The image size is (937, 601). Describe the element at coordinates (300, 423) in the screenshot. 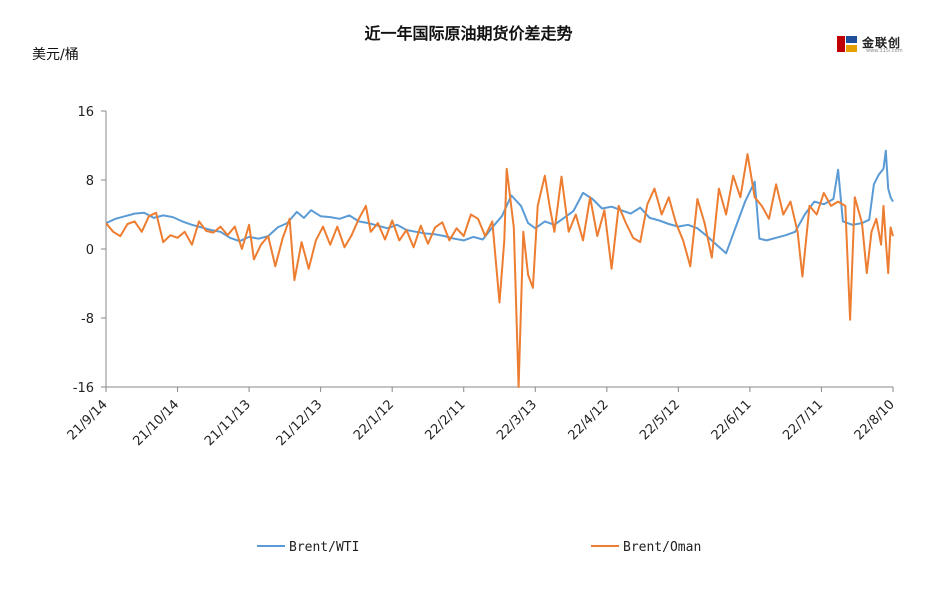

I see `x-tick-label: 21/12/13` at that location.